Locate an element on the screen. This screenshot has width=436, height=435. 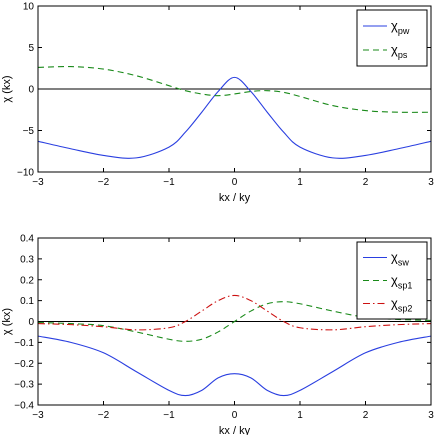
legend-label-subscript: ps is located at coordinates (403, 55).